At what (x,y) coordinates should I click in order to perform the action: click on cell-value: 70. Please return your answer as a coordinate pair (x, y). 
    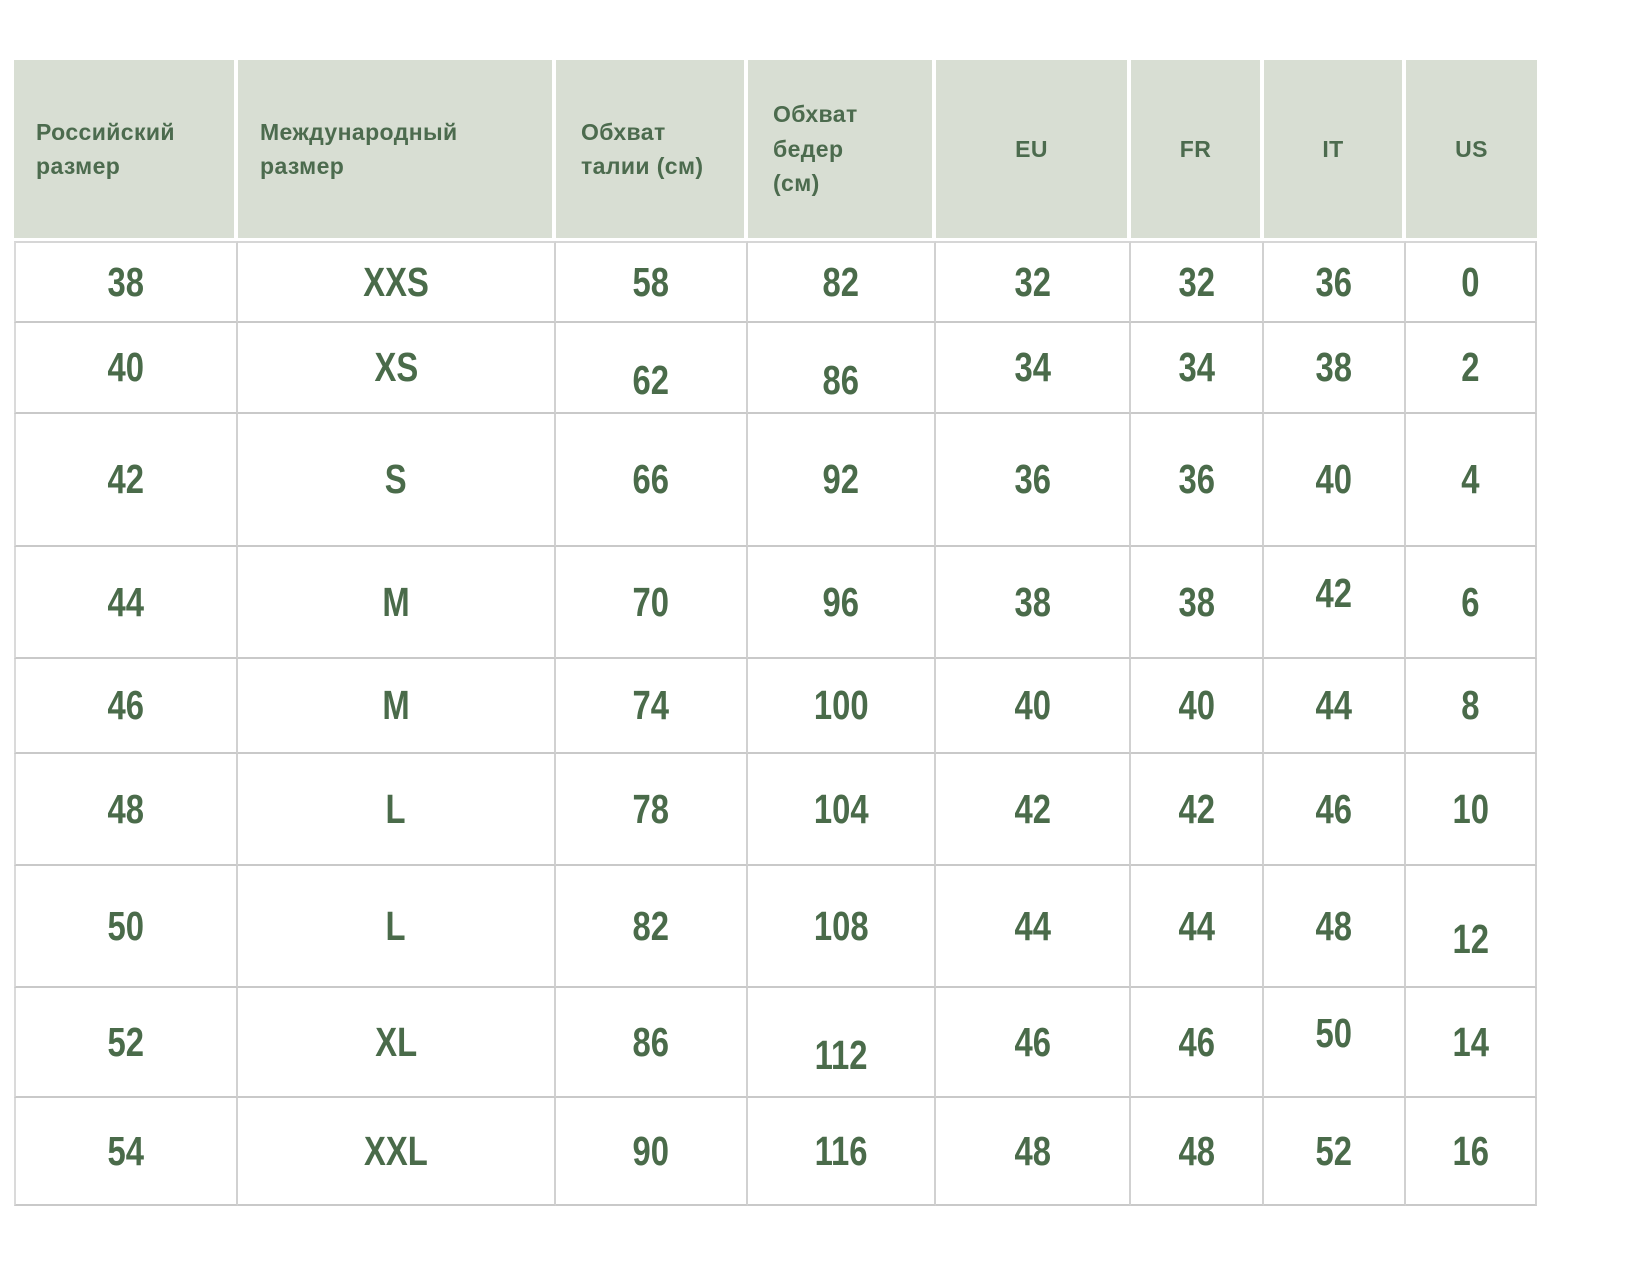
    Looking at the image, I should click on (651, 601).